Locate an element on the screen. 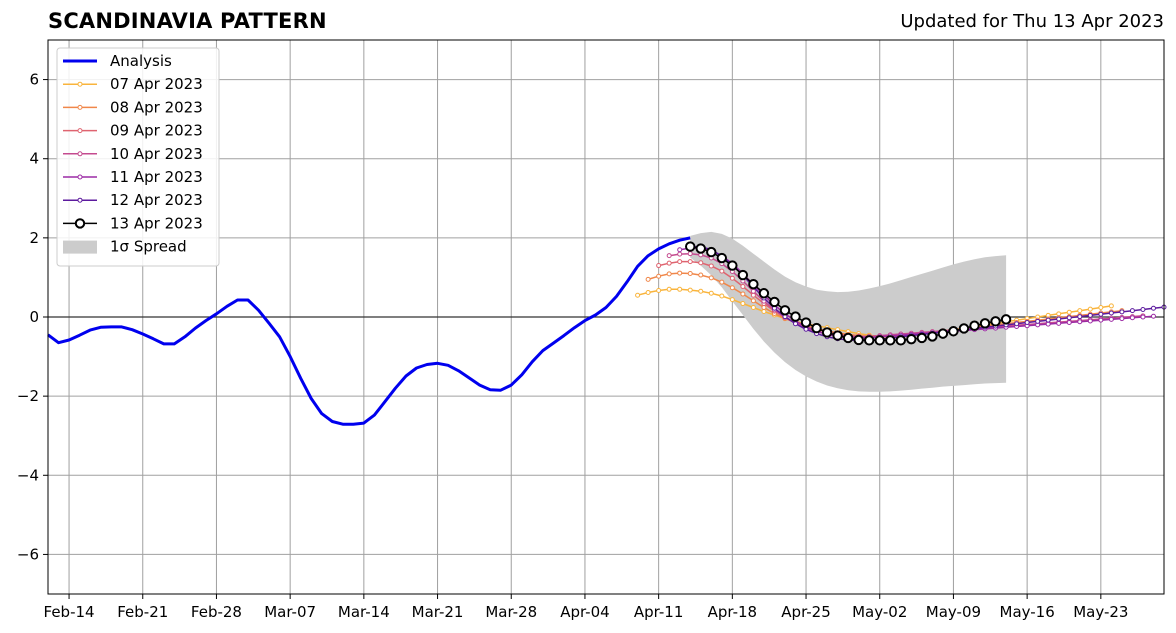 This screenshot has width=1176, height=633. legend-entry: 08 Apr 2023 is located at coordinates (133, 107).